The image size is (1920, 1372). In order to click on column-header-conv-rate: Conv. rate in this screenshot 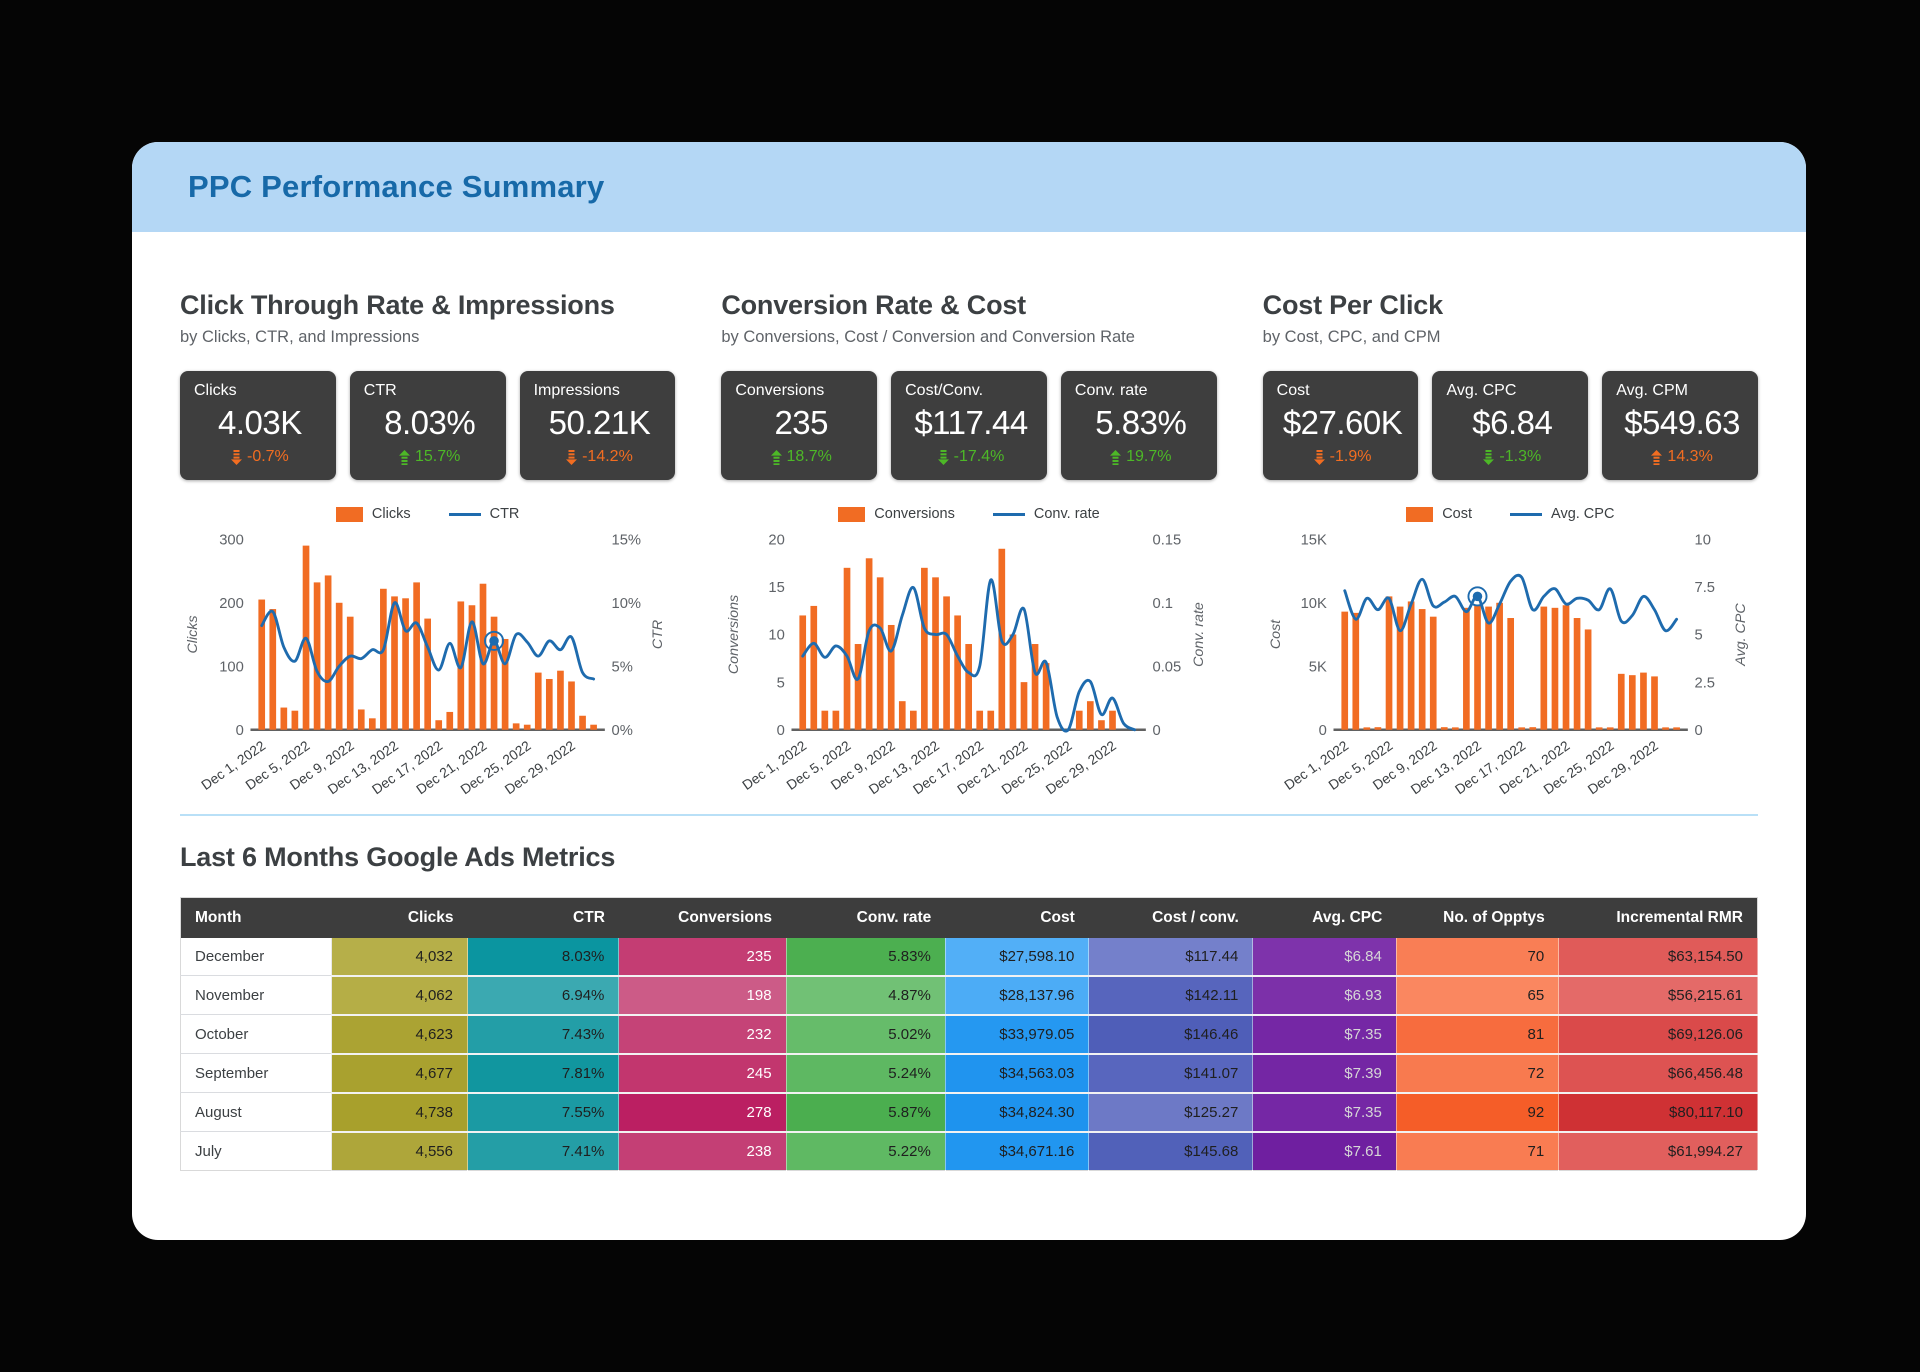, I will do `click(866, 917)`.